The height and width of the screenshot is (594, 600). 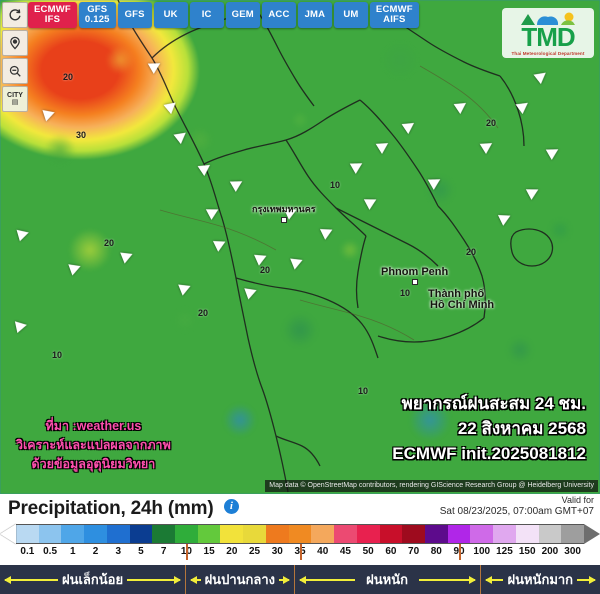 I want to click on rain-category-bar: ฝนเล็กน้อย ฝนปานกลาง ฝนหนัก ฝนหนักมาก, so click(x=300, y=579).